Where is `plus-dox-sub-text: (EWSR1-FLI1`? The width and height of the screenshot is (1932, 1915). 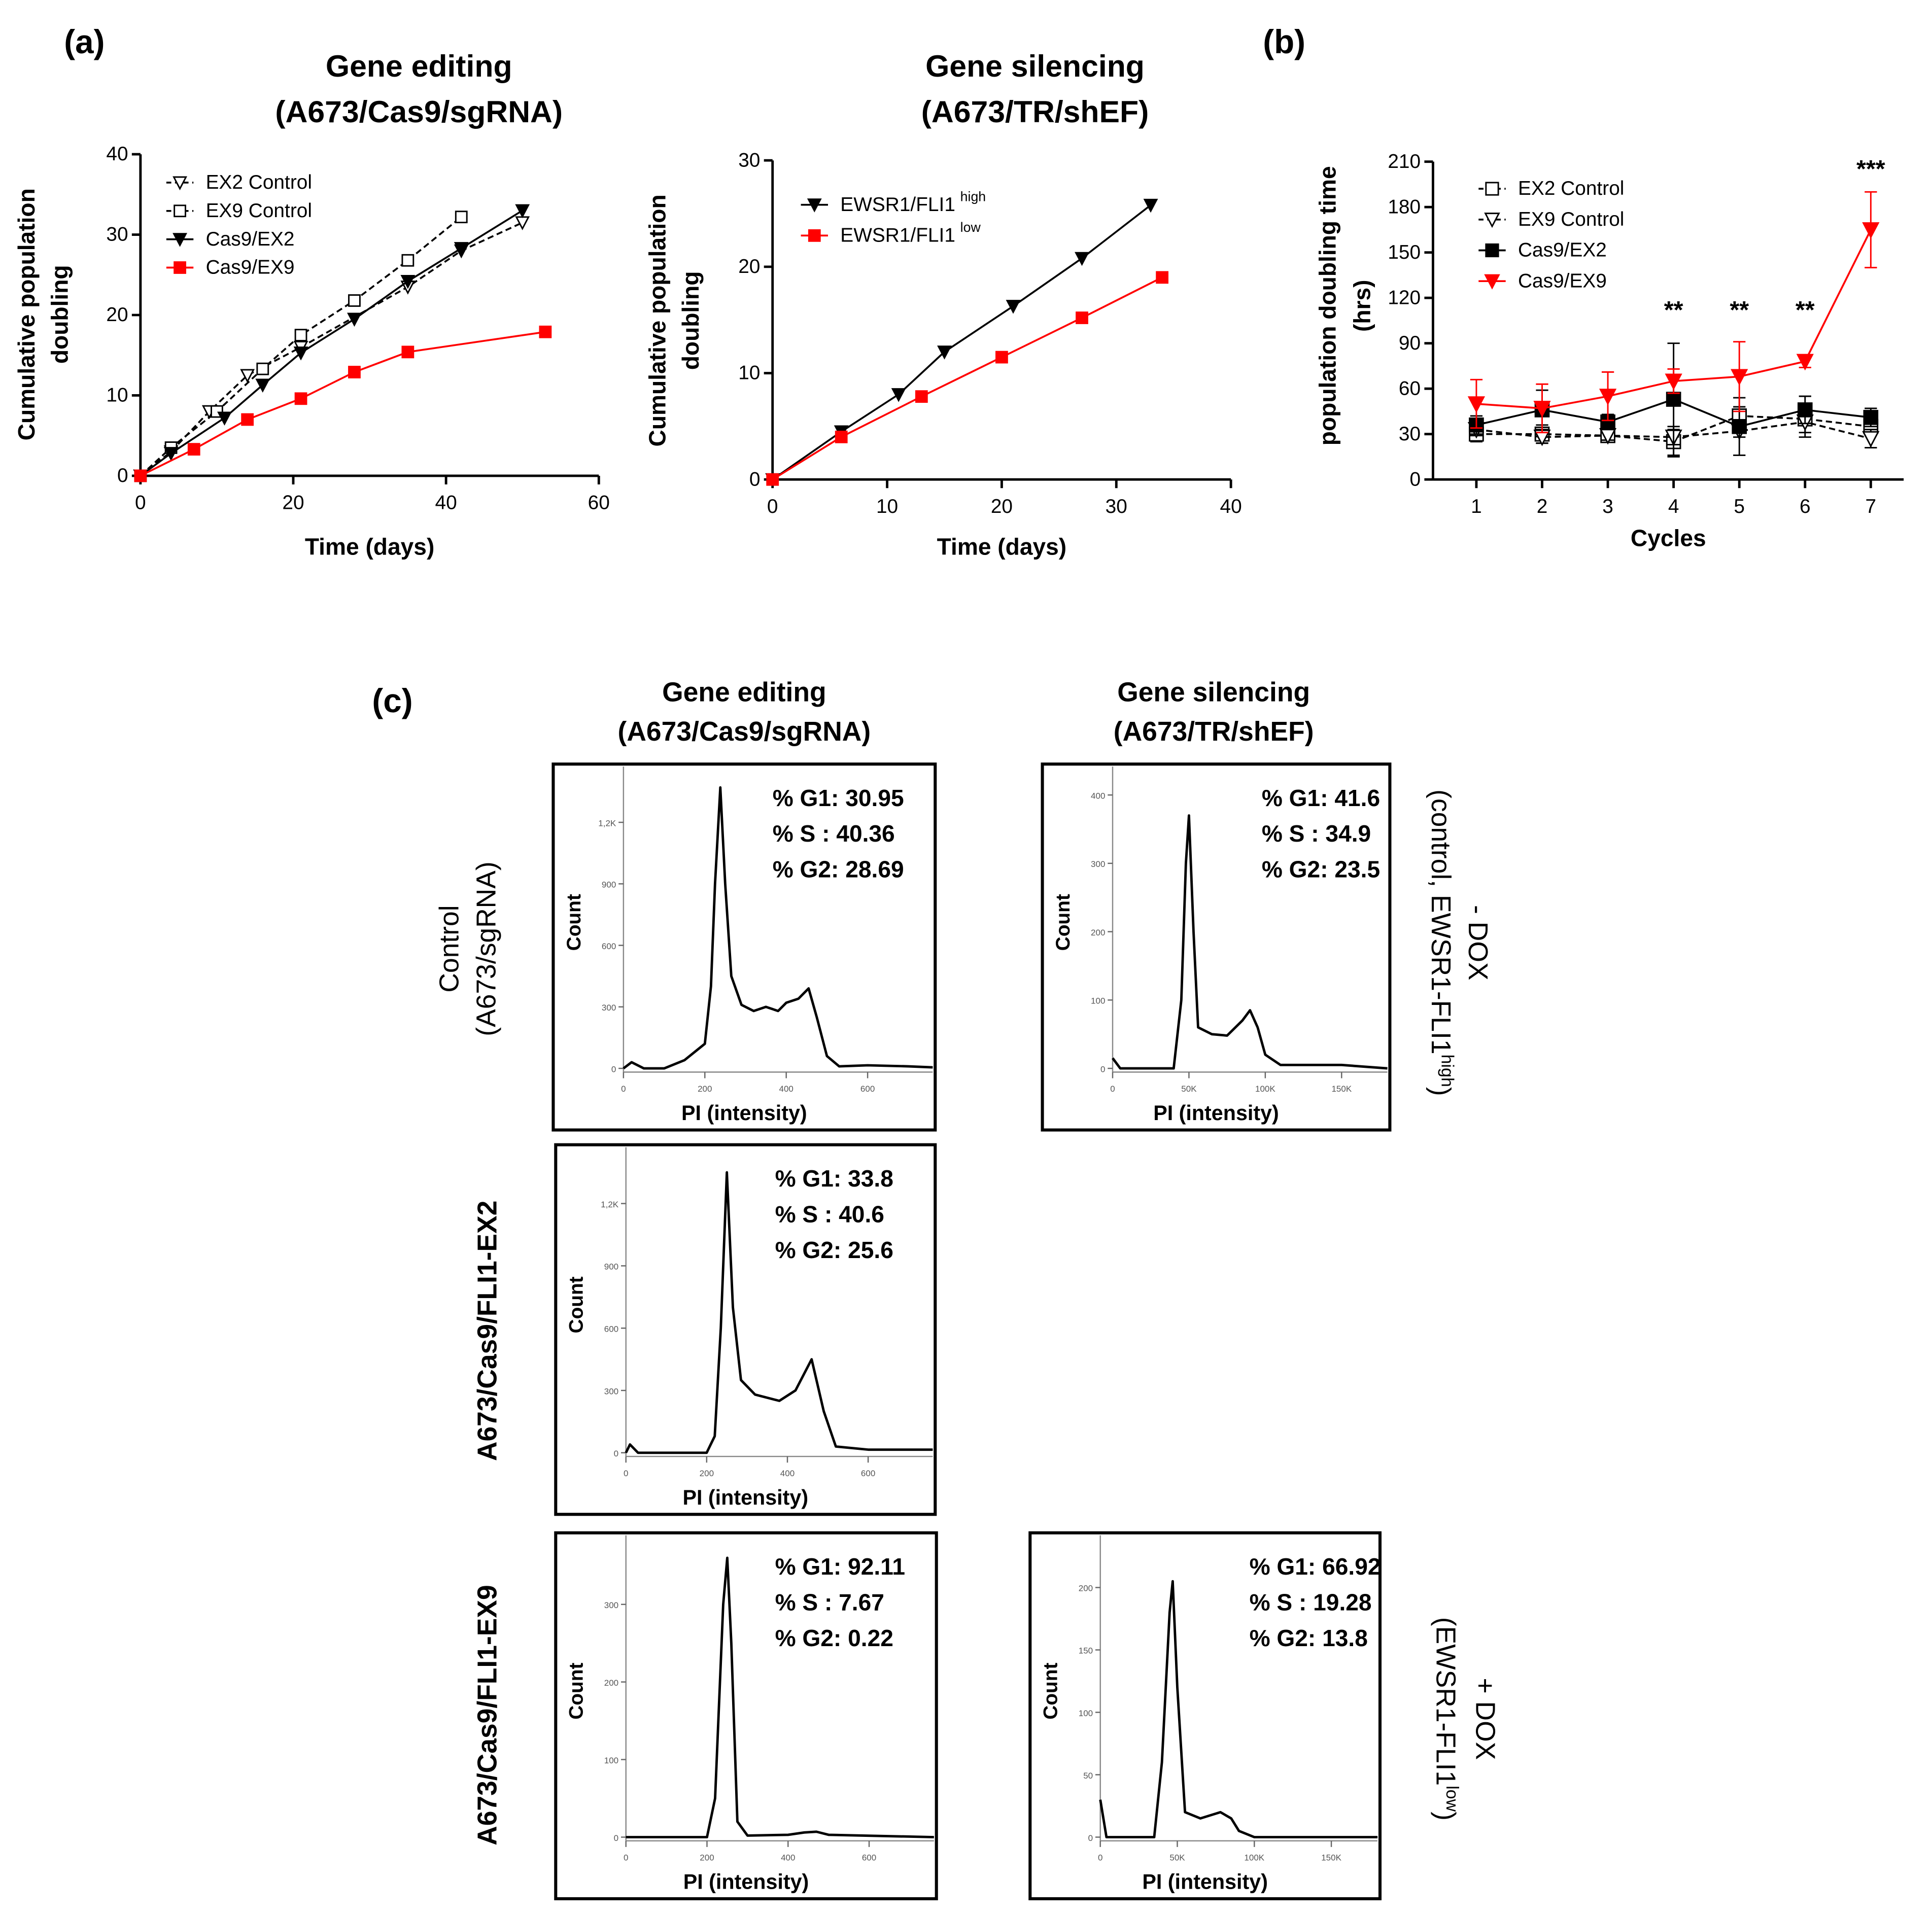
plus-dox-sub-text: (EWSR1-FLI1 is located at coordinates (1446, 1701).